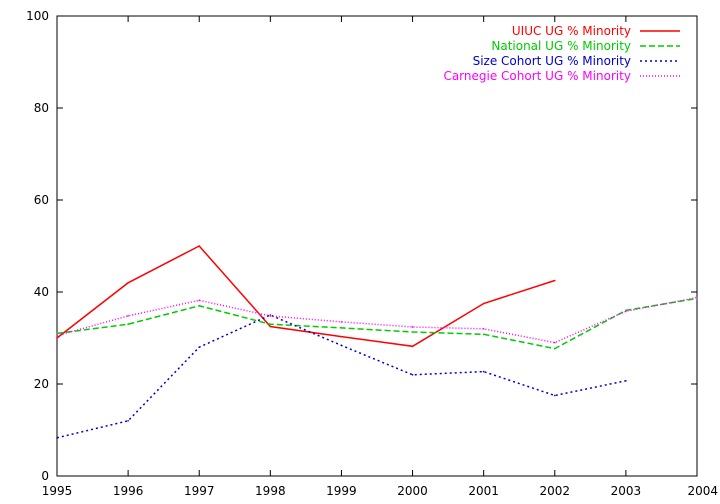  What do you see at coordinates (41, 200) in the screenshot?
I see `y-tick-label: 60` at bounding box center [41, 200].